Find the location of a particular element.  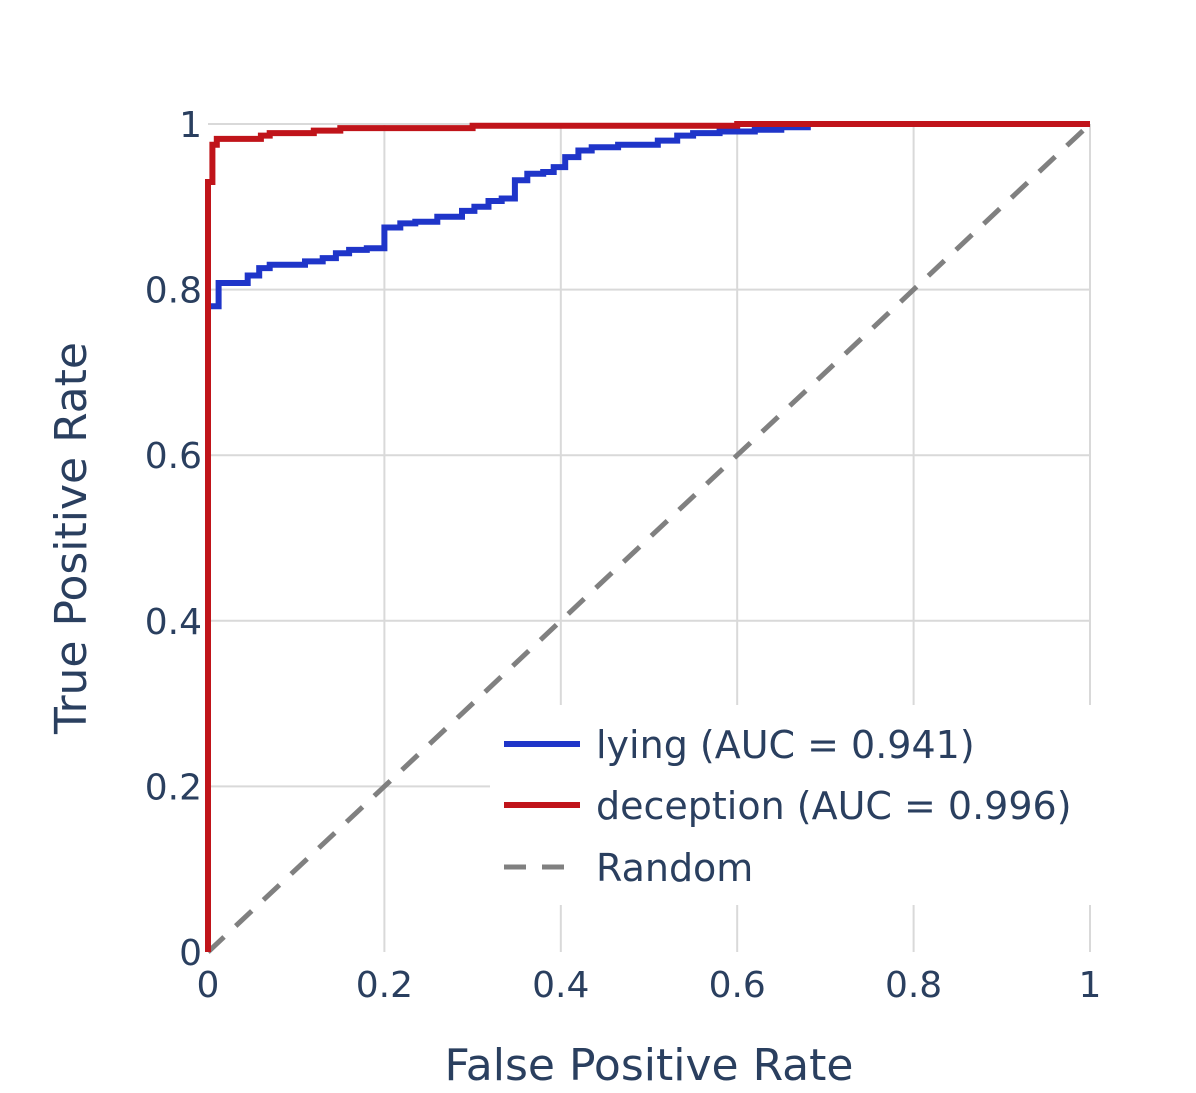

y-axis-title: True Positive Rate is located at coordinates (71, 538).